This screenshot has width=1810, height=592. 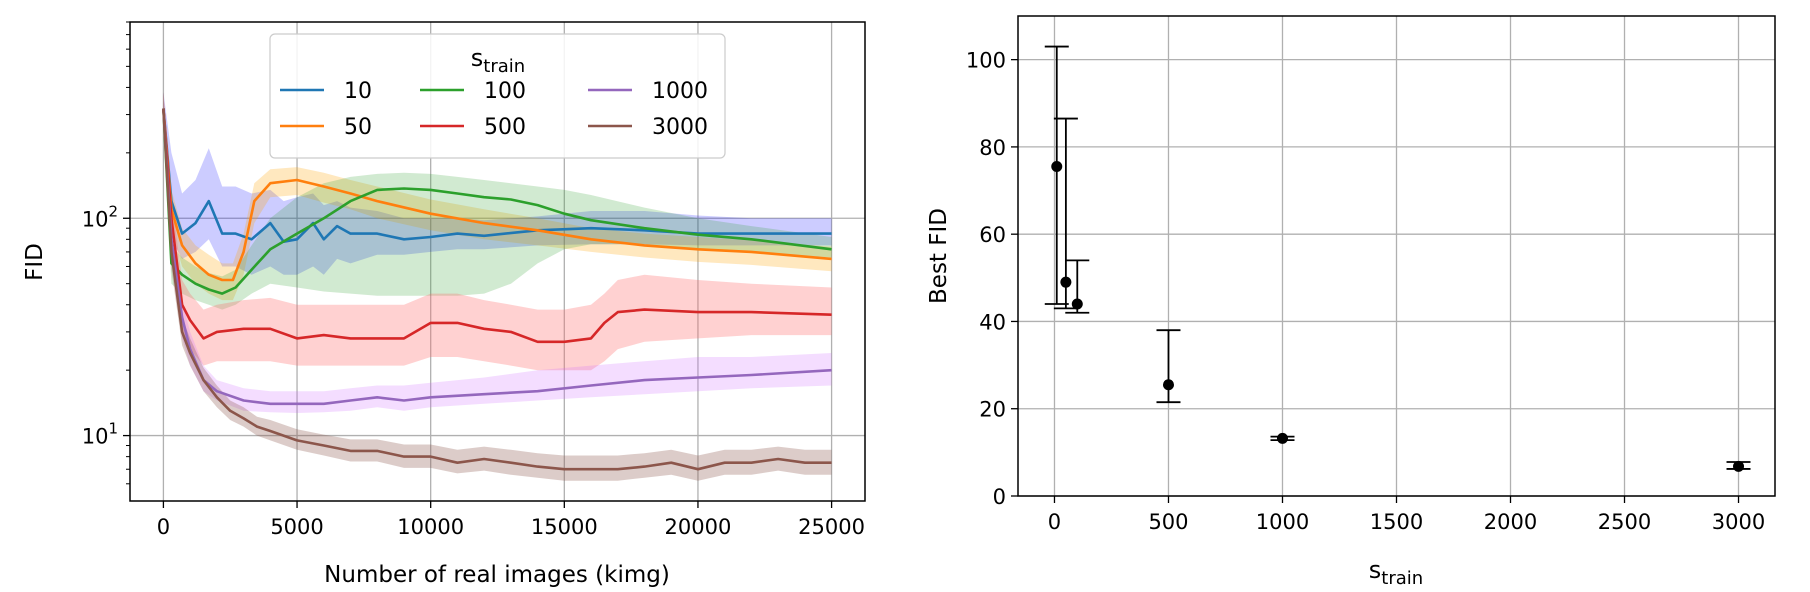 I want to click on x-tick-label: 20000, so click(x=698, y=527).